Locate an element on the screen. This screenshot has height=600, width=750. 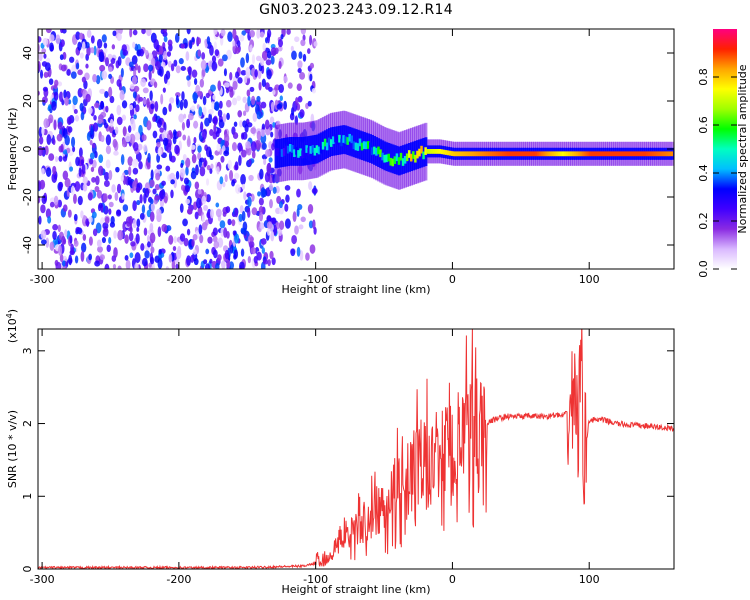
spectrogram-y-tick-label: 40 is located at coordinates (27, 53).